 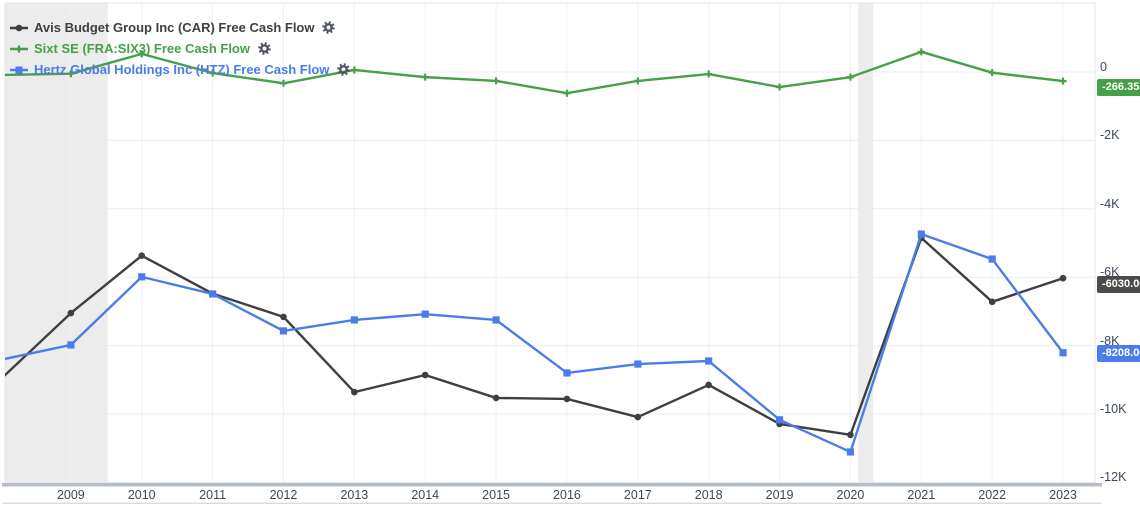 I want to click on x-tick-label: 2018, so click(x=708, y=495).